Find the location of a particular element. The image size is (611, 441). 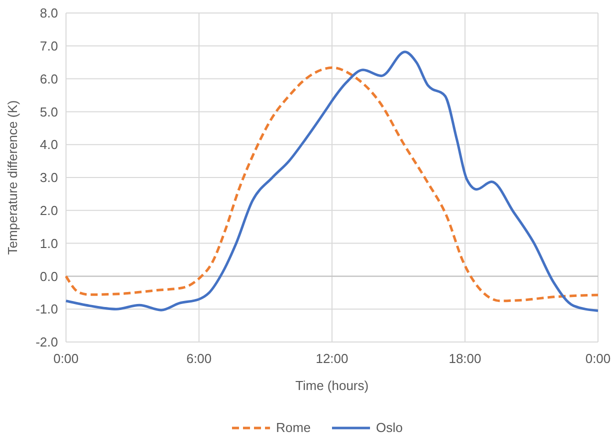

x-tick-label: 12:00 is located at coordinates (332, 358).